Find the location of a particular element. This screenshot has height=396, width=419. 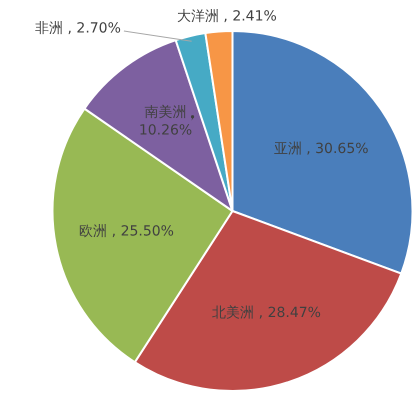

slice-label: 南美洲 is located at coordinates (165, 112).